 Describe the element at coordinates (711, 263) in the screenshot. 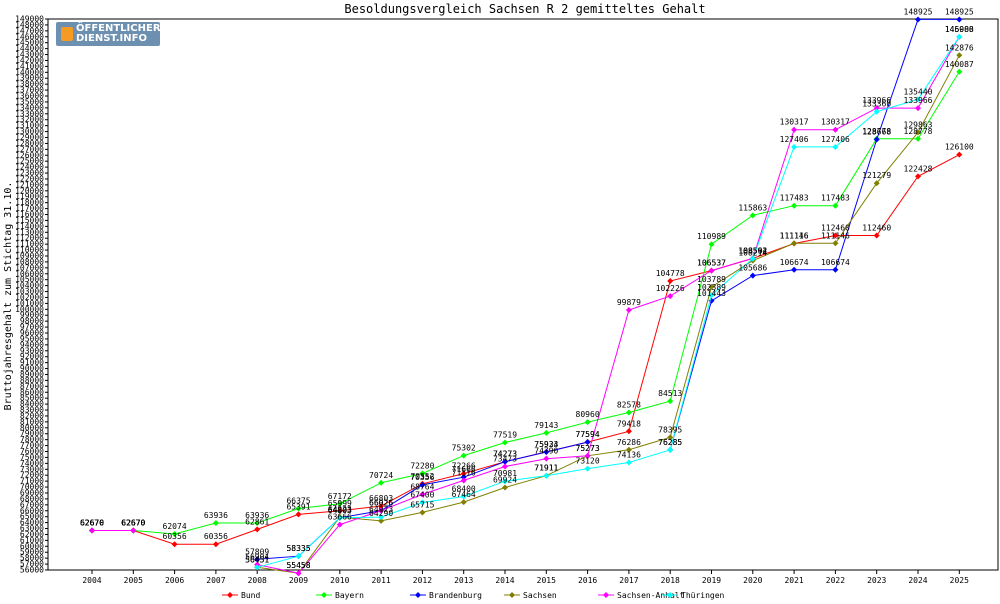

I see `data-label-sachsen-anhalt: 106537` at that location.